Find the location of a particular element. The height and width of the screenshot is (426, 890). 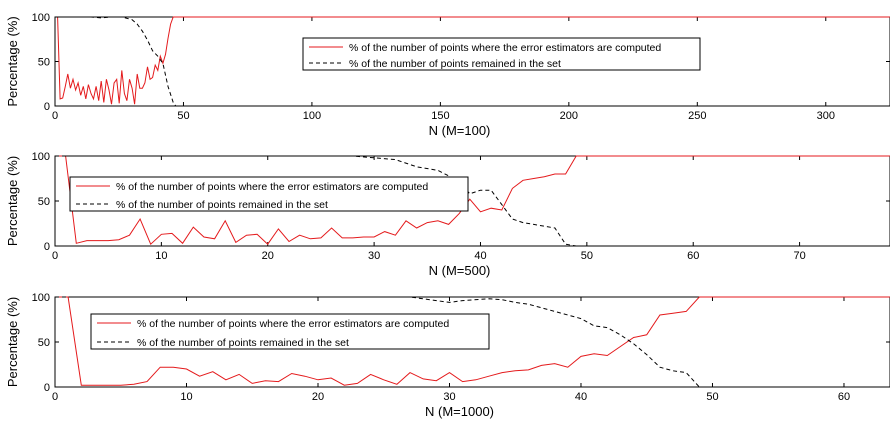

x-tick-label: 200 is located at coordinates (569, 116).